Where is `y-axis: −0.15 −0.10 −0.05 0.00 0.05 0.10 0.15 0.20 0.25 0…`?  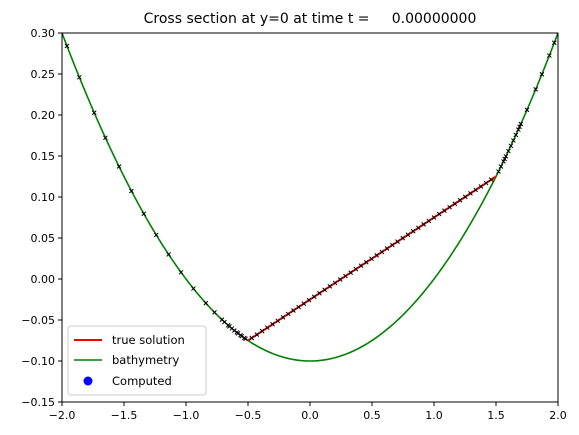 y-axis: −0.15 −0.10 −0.05 0.00 0.05 0.10 0.15 0.20 0.25 0… is located at coordinates (41, 218).